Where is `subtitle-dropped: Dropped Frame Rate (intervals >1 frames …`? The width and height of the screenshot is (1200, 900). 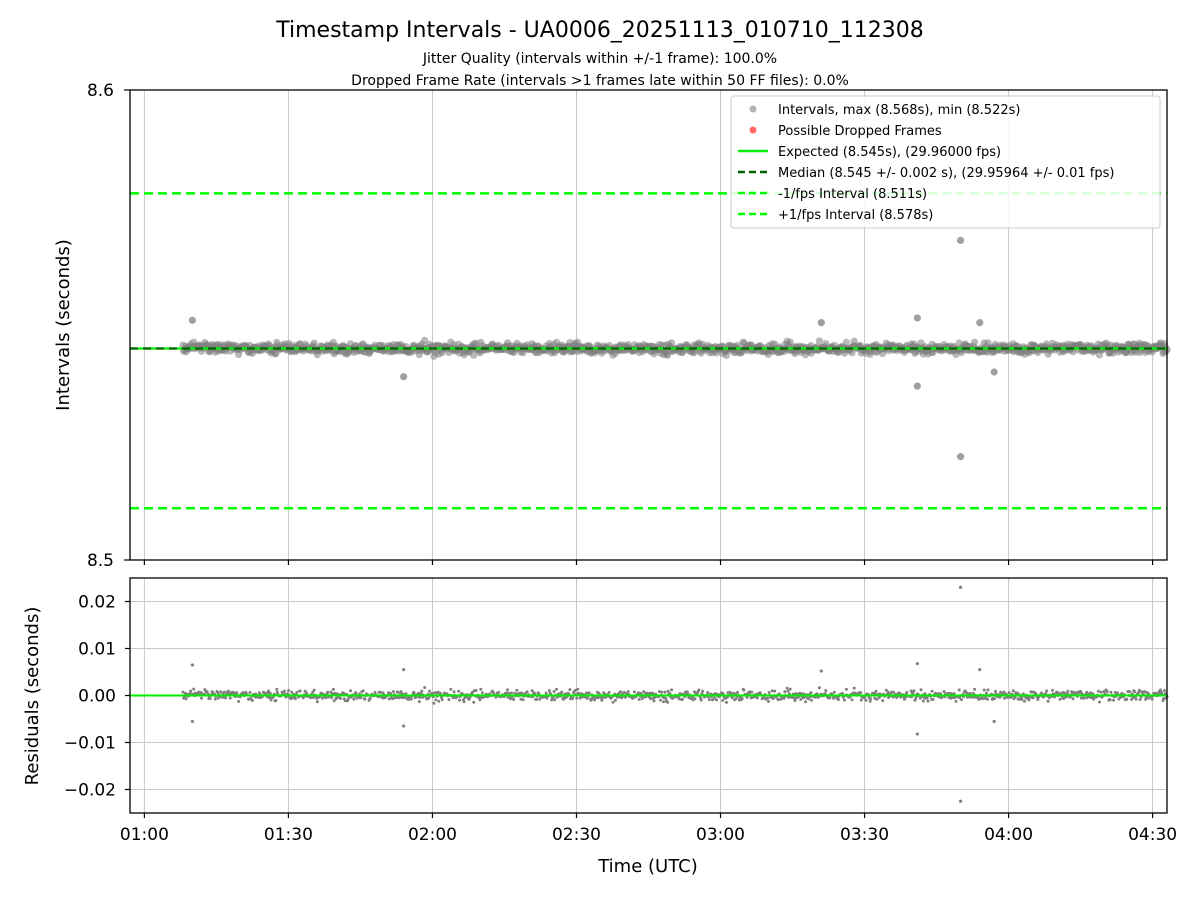 subtitle-dropped: Dropped Frame Rate (intervals >1 frames … is located at coordinates (600, 81).